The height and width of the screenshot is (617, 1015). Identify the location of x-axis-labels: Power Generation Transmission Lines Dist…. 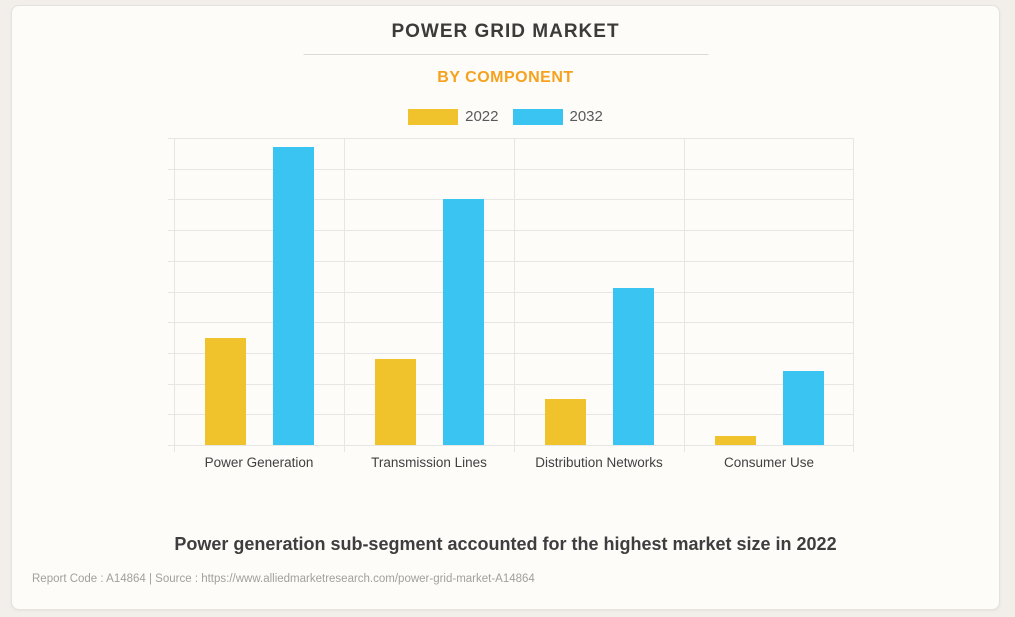
(514, 462).